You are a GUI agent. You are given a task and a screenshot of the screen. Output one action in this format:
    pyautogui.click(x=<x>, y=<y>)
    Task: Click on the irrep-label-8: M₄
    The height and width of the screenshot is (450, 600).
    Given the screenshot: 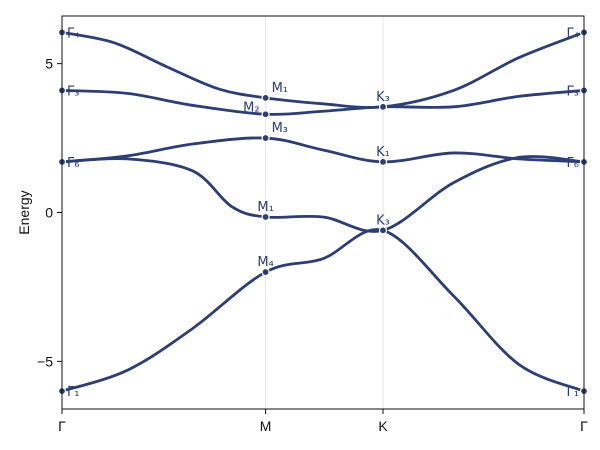 What is the action you would take?
    pyautogui.click(x=265, y=262)
    